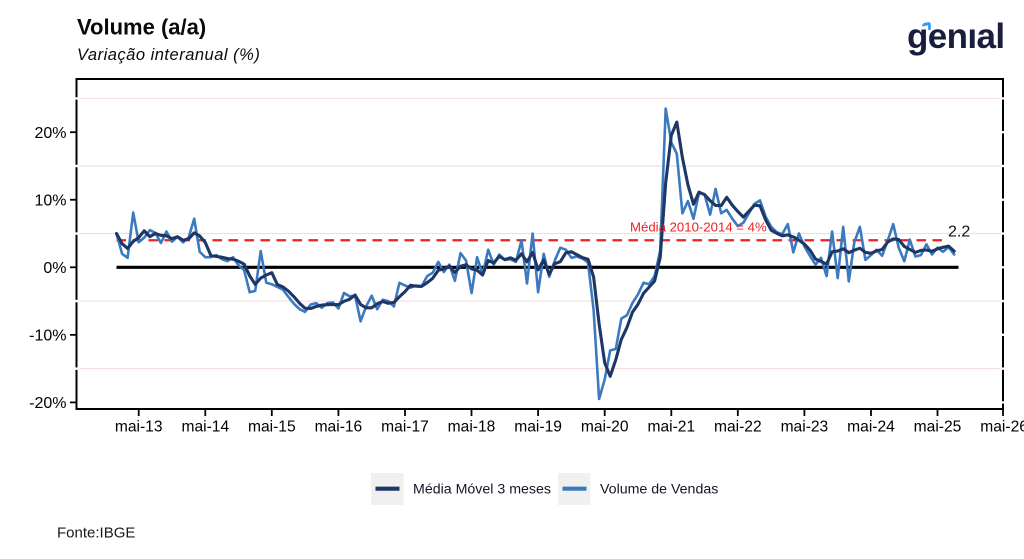  I want to click on svg-text: mai-20, so click(605, 427).